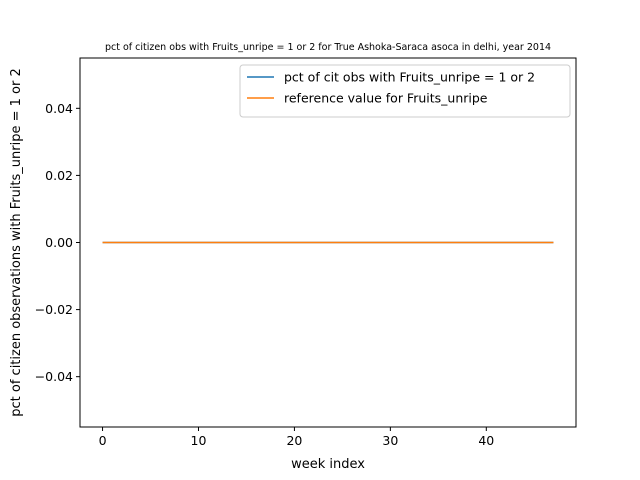  Describe the element at coordinates (103, 440) in the screenshot. I see `x-tick-label: 0` at that location.